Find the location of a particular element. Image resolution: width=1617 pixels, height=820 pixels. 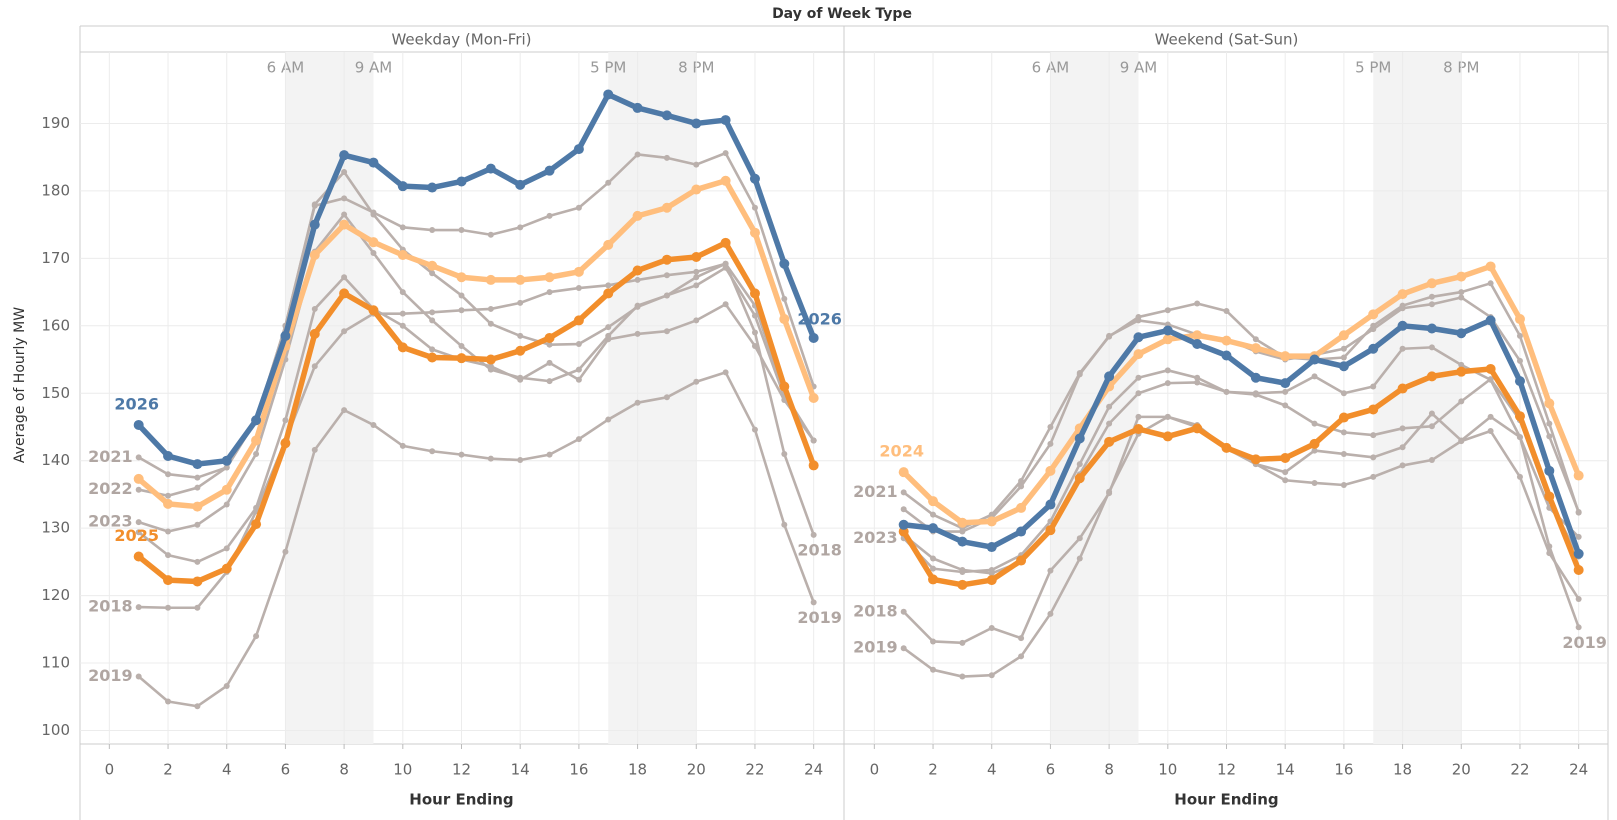

series-label: 2018 is located at coordinates (819, 549).